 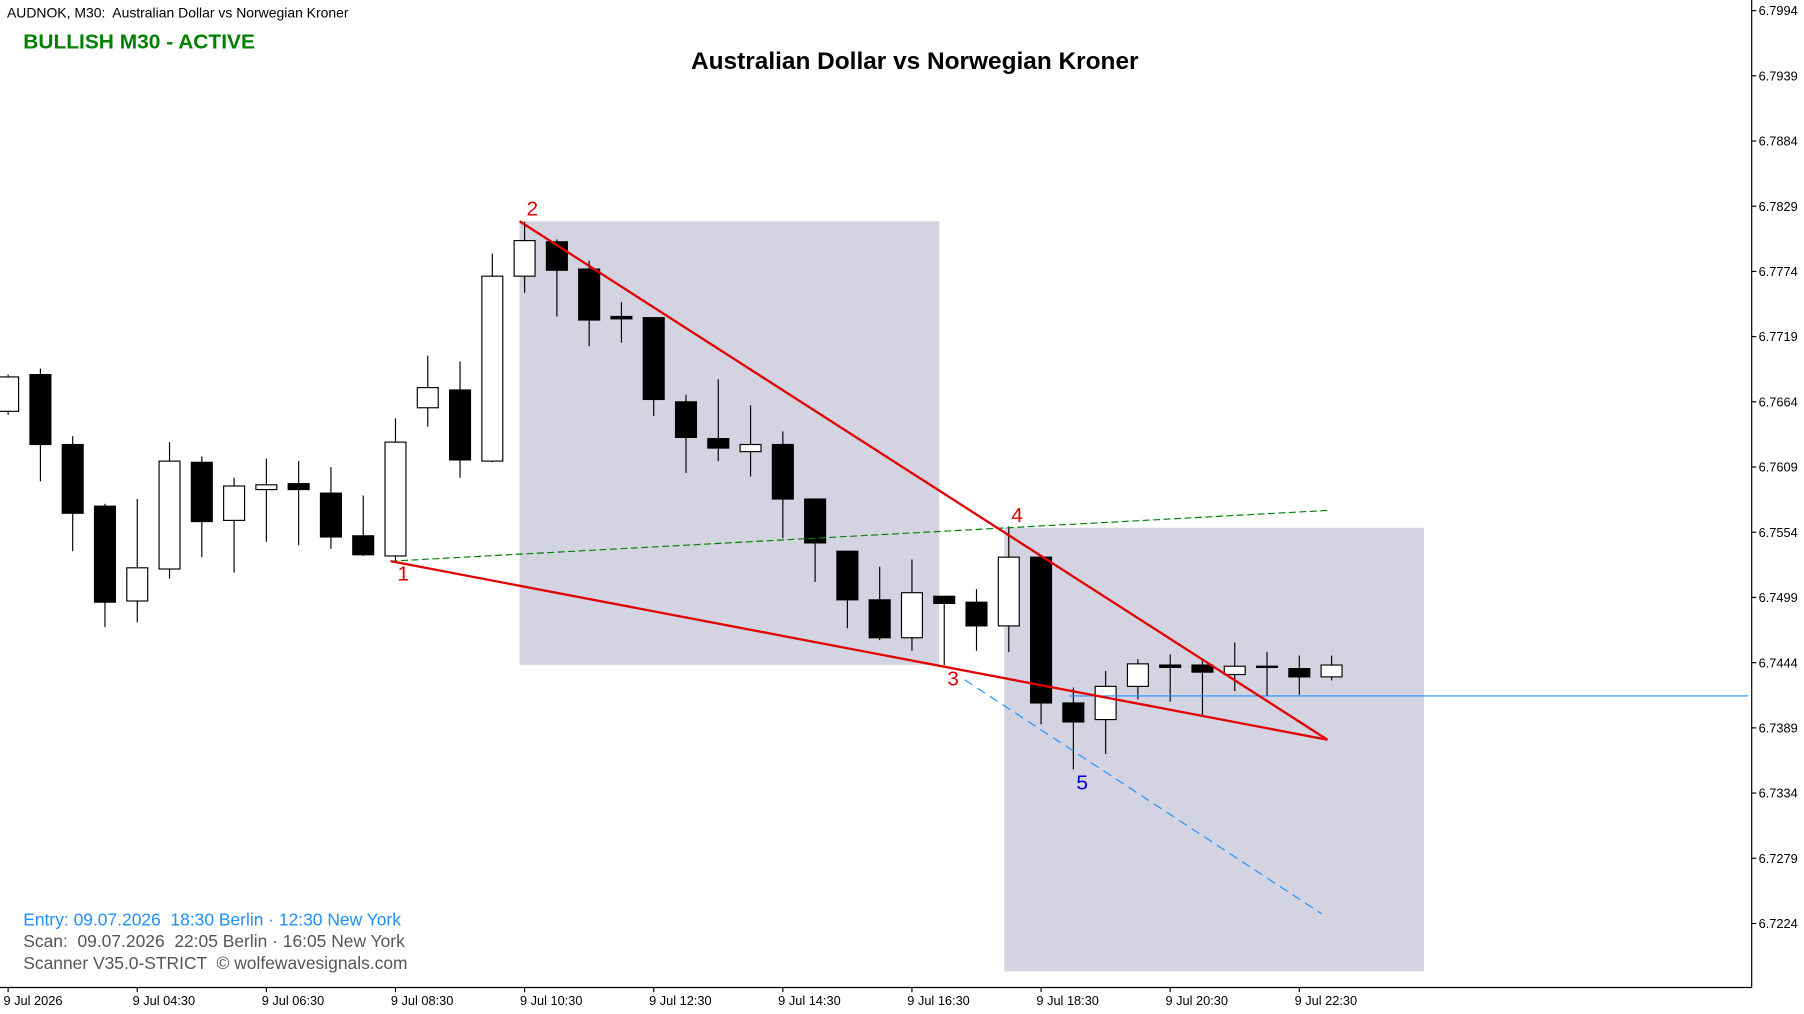 I want to click on y-tick-label: 6.7224, so click(x=1778, y=923).